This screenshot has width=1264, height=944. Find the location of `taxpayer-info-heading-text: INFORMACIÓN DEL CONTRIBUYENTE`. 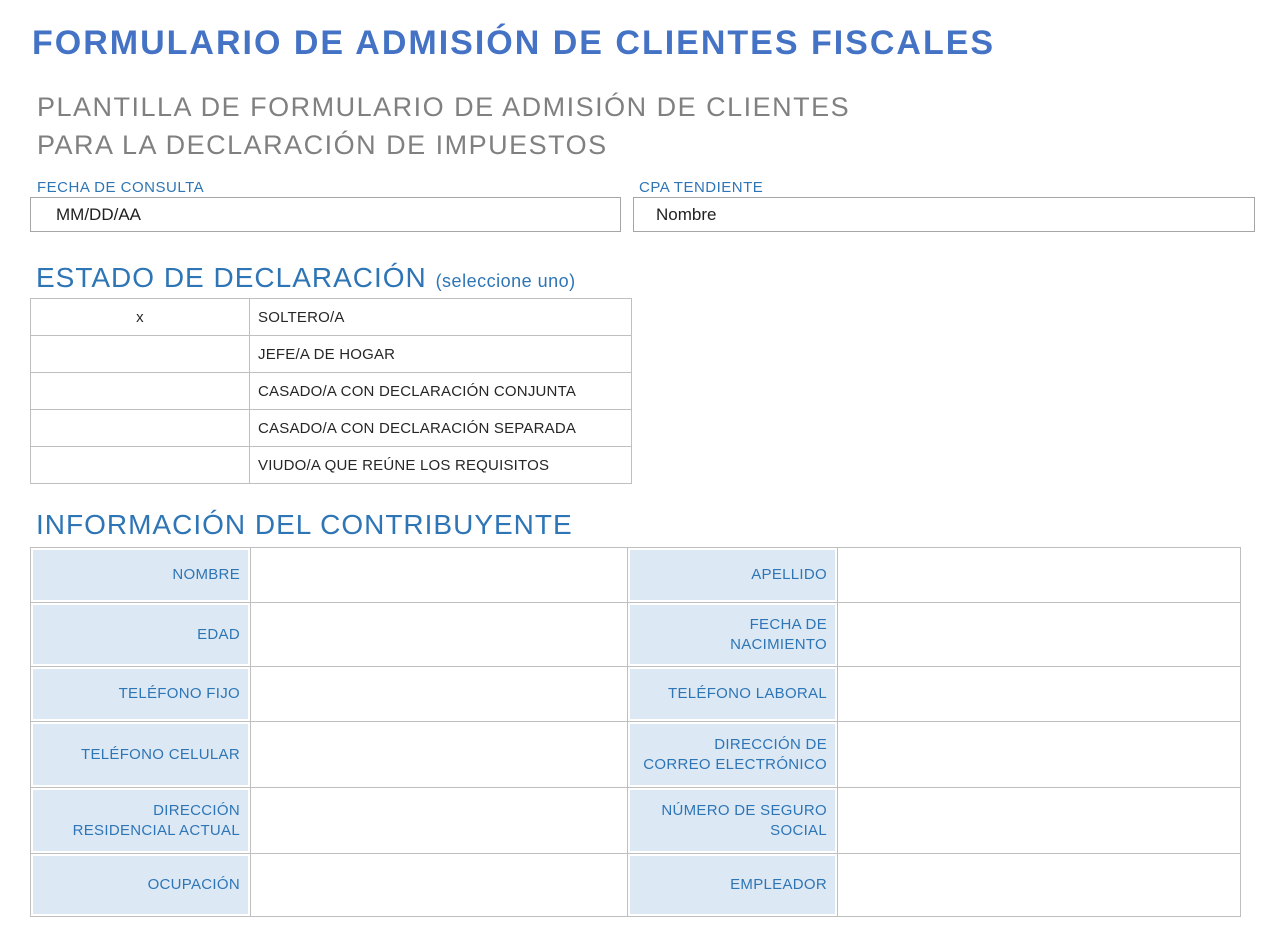

taxpayer-info-heading-text: INFORMACIÓN DEL CONTRIBUYENTE is located at coordinates (304, 524).